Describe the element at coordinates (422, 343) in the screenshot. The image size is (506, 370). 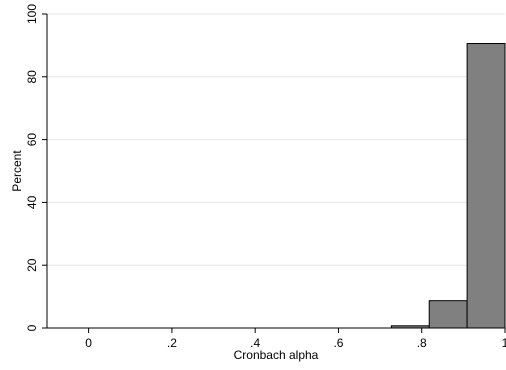
I see `x-tick-label: .8` at that location.